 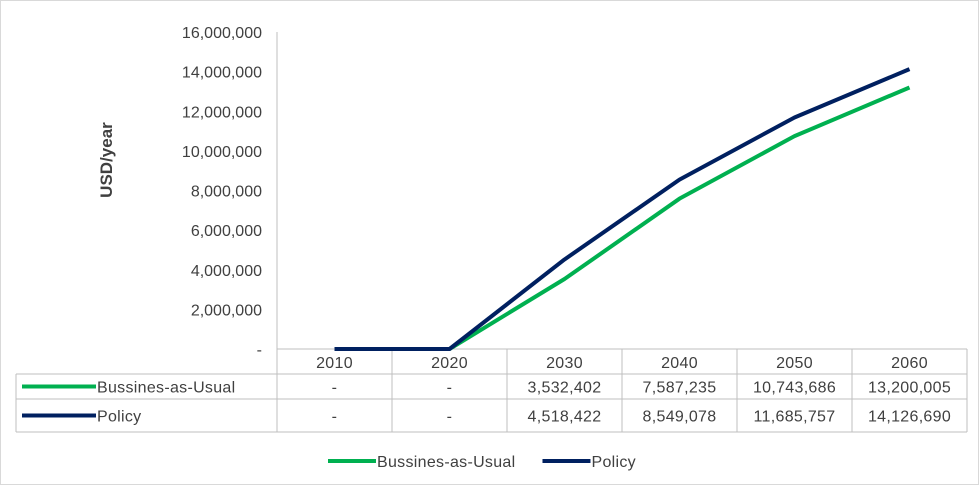 What do you see at coordinates (909, 363) in the screenshot?
I see `x-category-label: 2060` at bounding box center [909, 363].